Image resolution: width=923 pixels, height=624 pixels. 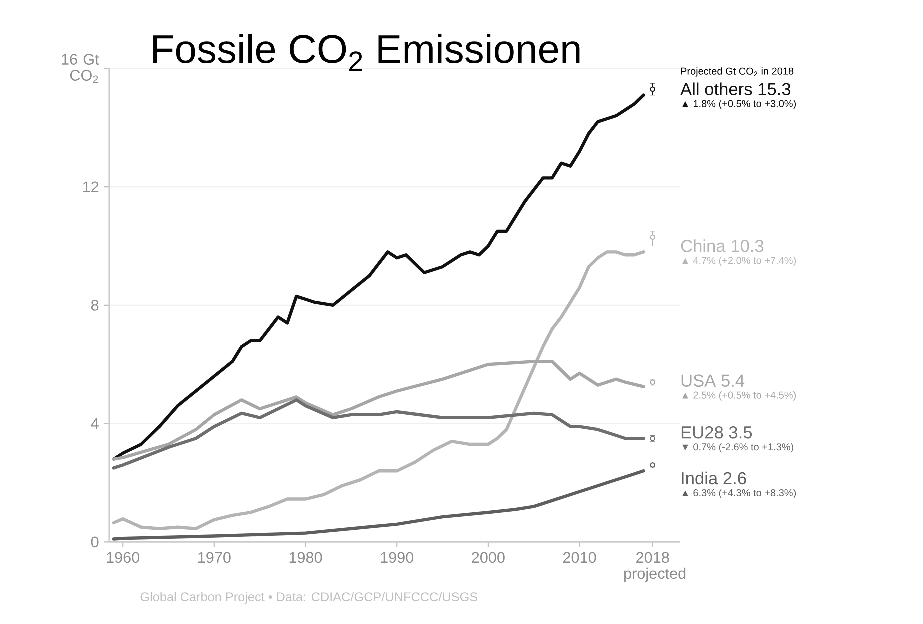 What do you see at coordinates (306, 557) in the screenshot?
I see `x-tick-label: 1980` at bounding box center [306, 557].